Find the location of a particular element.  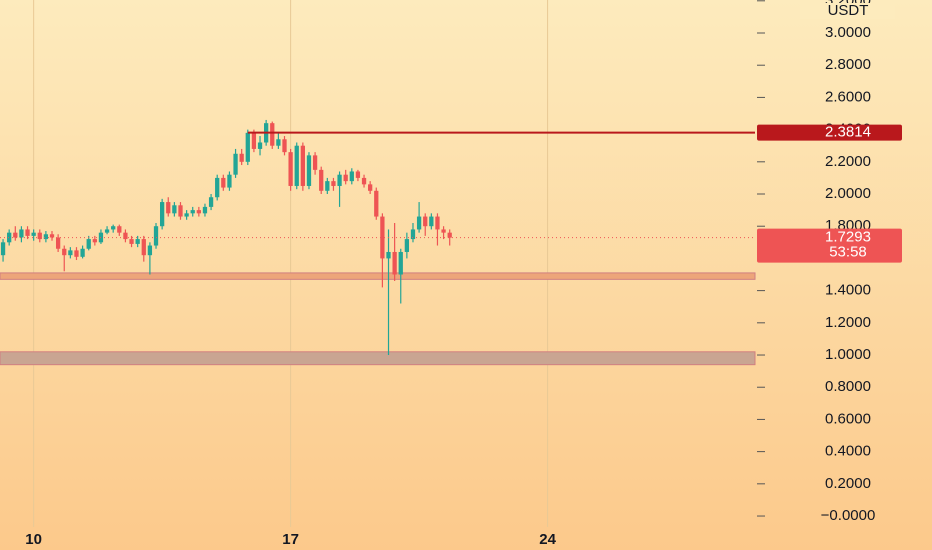

y-tick-label: 2.0000 is located at coordinates (848, 193).